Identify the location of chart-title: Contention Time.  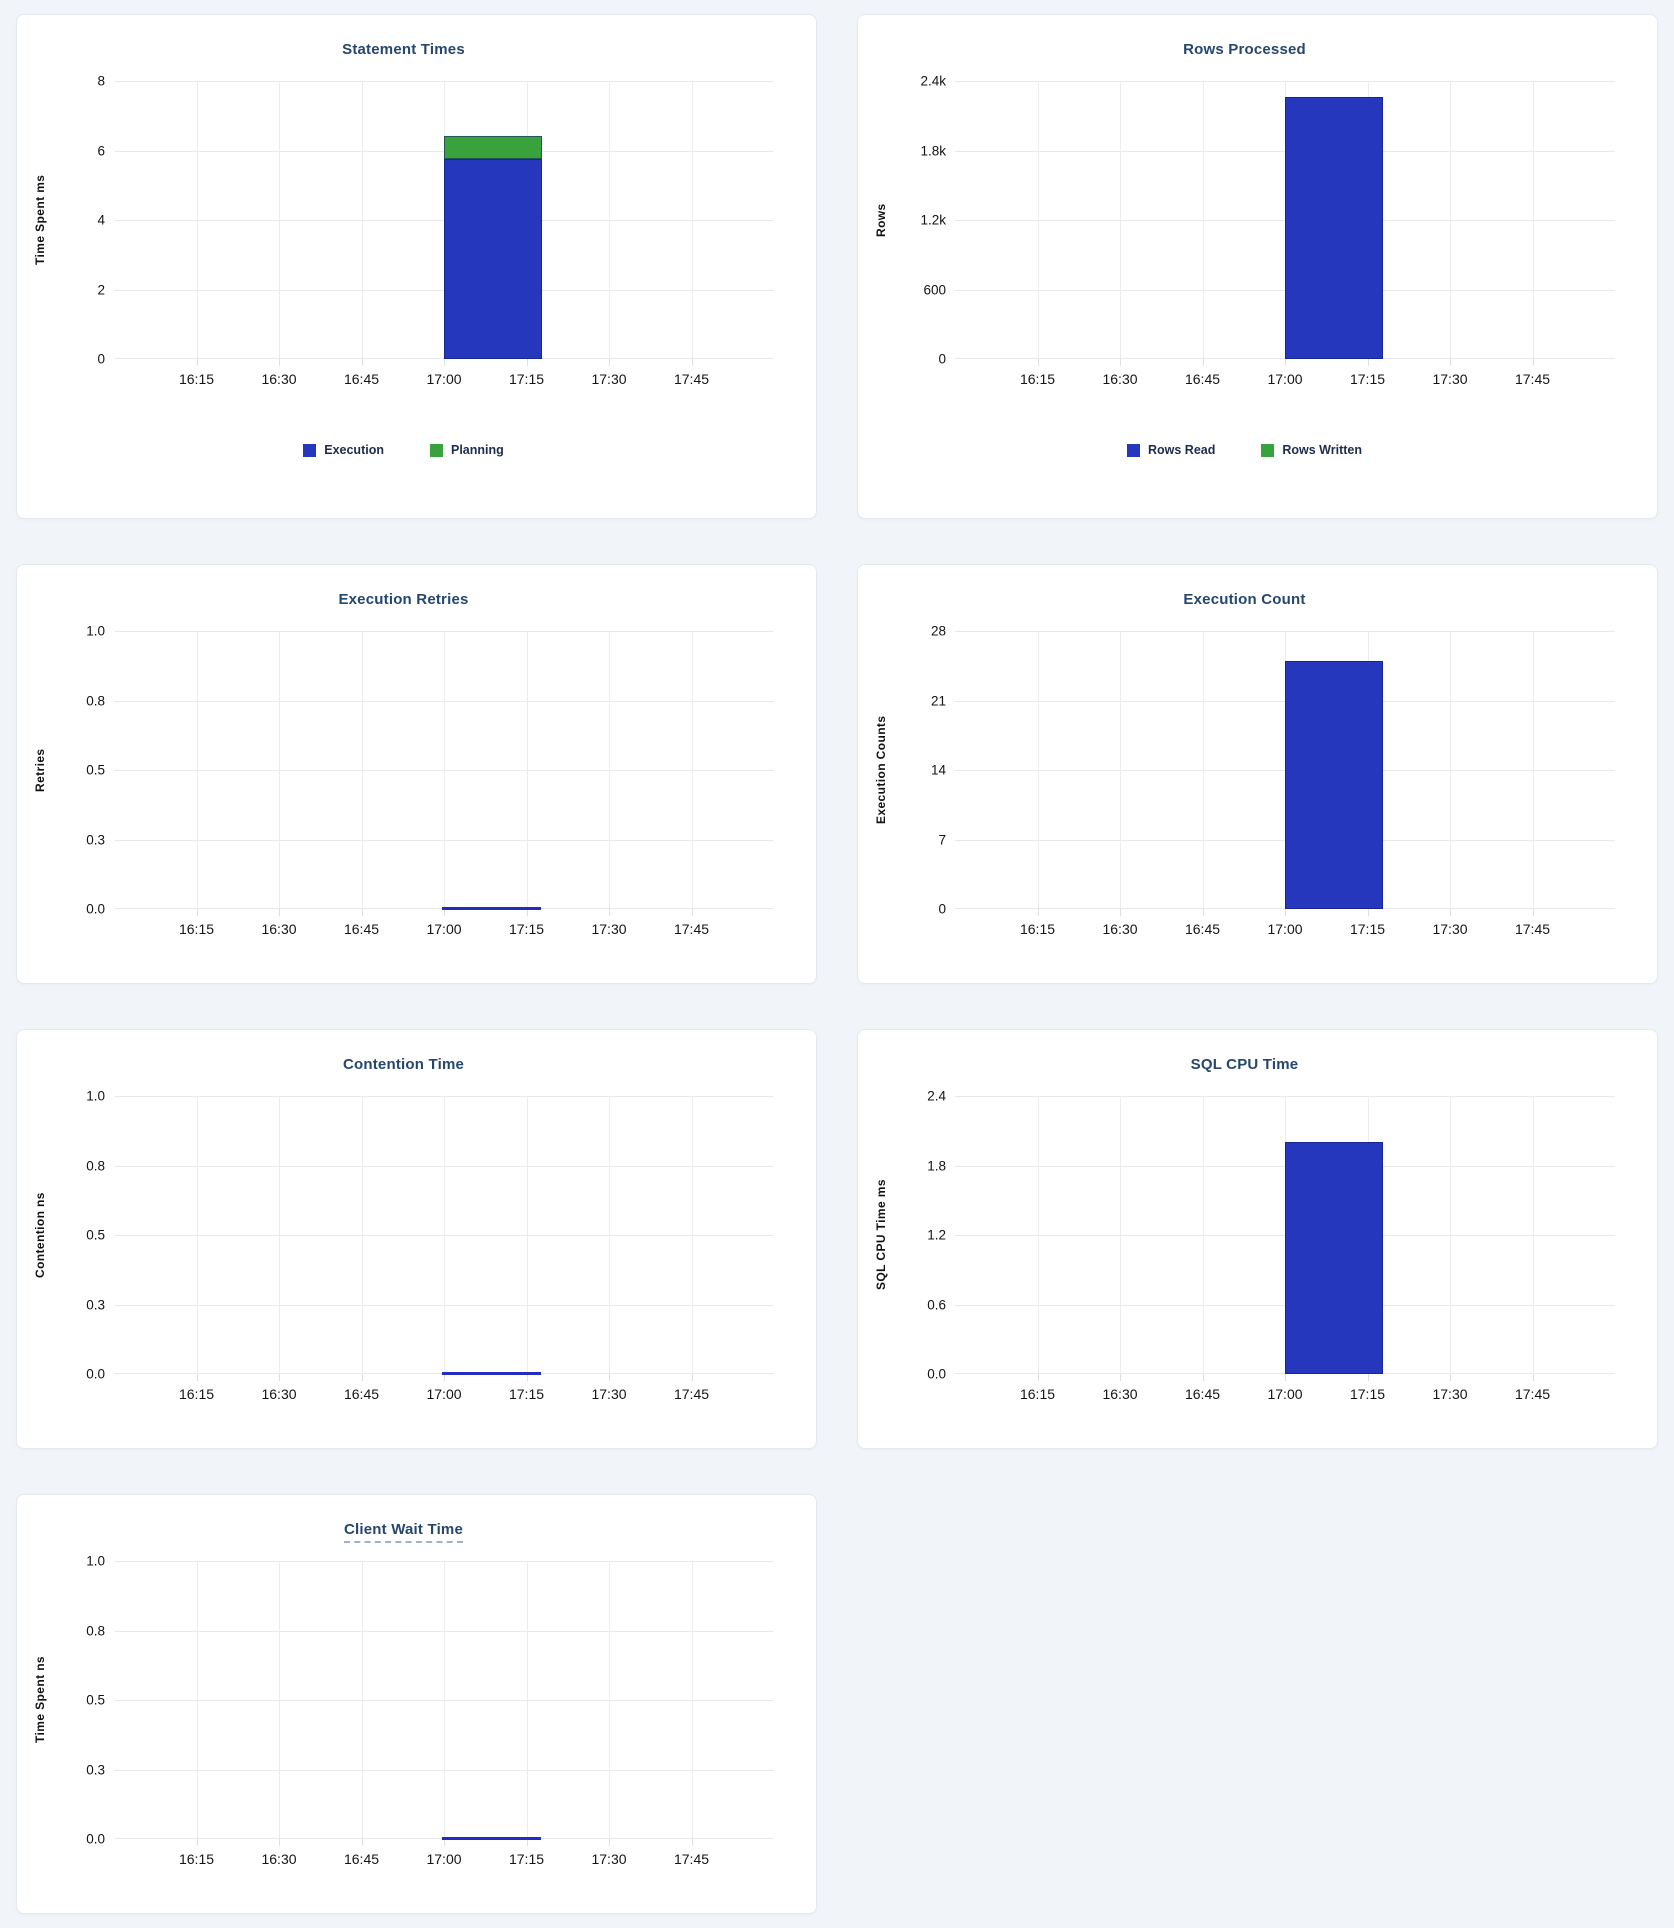
(403, 1065).